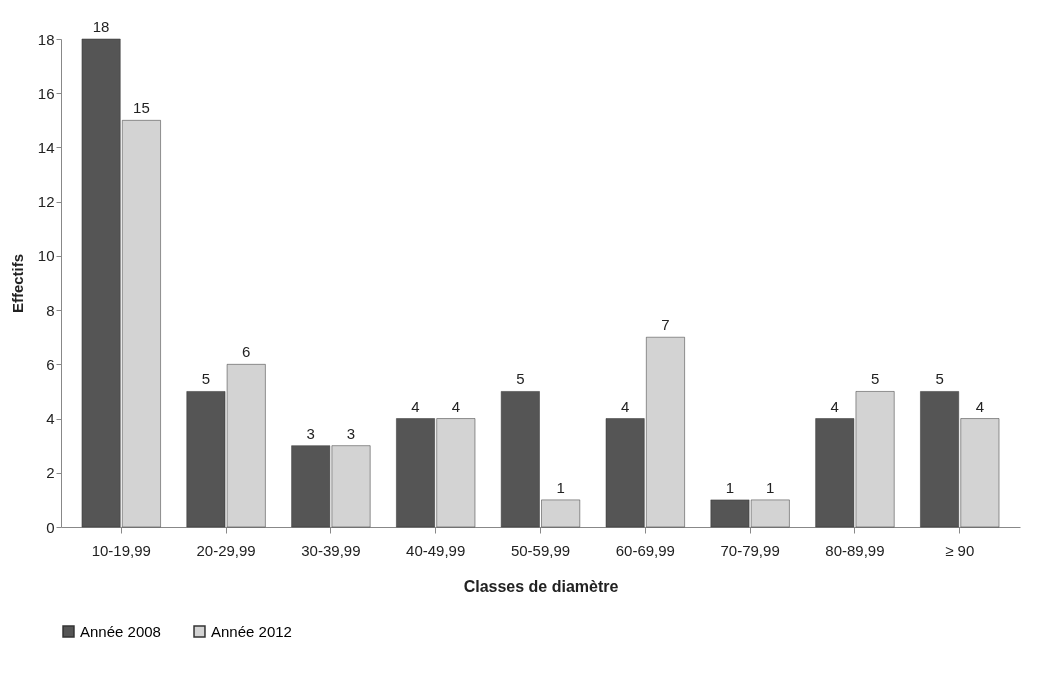 The height and width of the screenshot is (683, 1060). I want to click on data-label: 15, so click(141, 108).